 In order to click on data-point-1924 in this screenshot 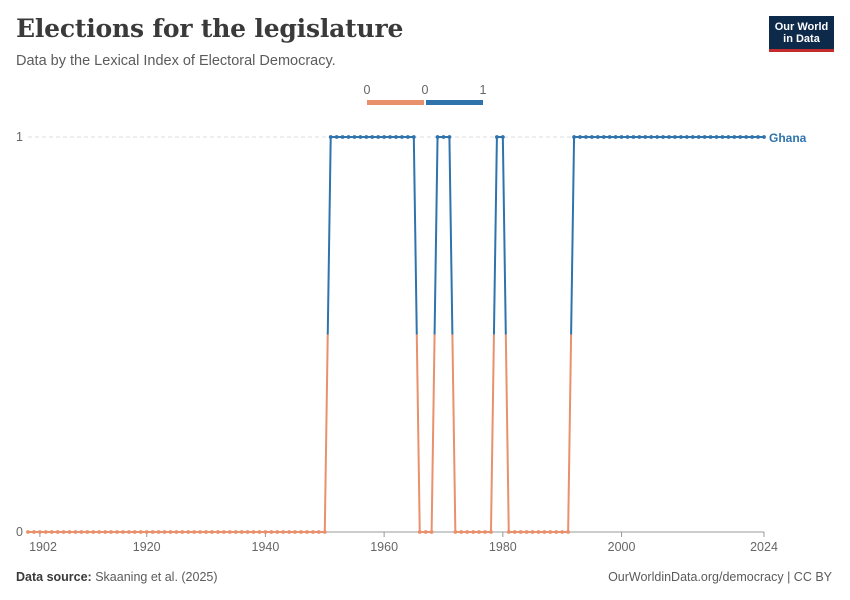, I will do `click(170, 532)`.